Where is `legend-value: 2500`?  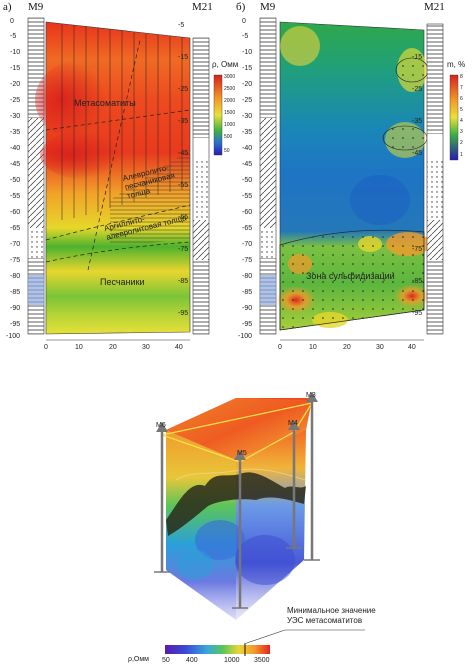
legend-value: 2500 is located at coordinates (230, 89).